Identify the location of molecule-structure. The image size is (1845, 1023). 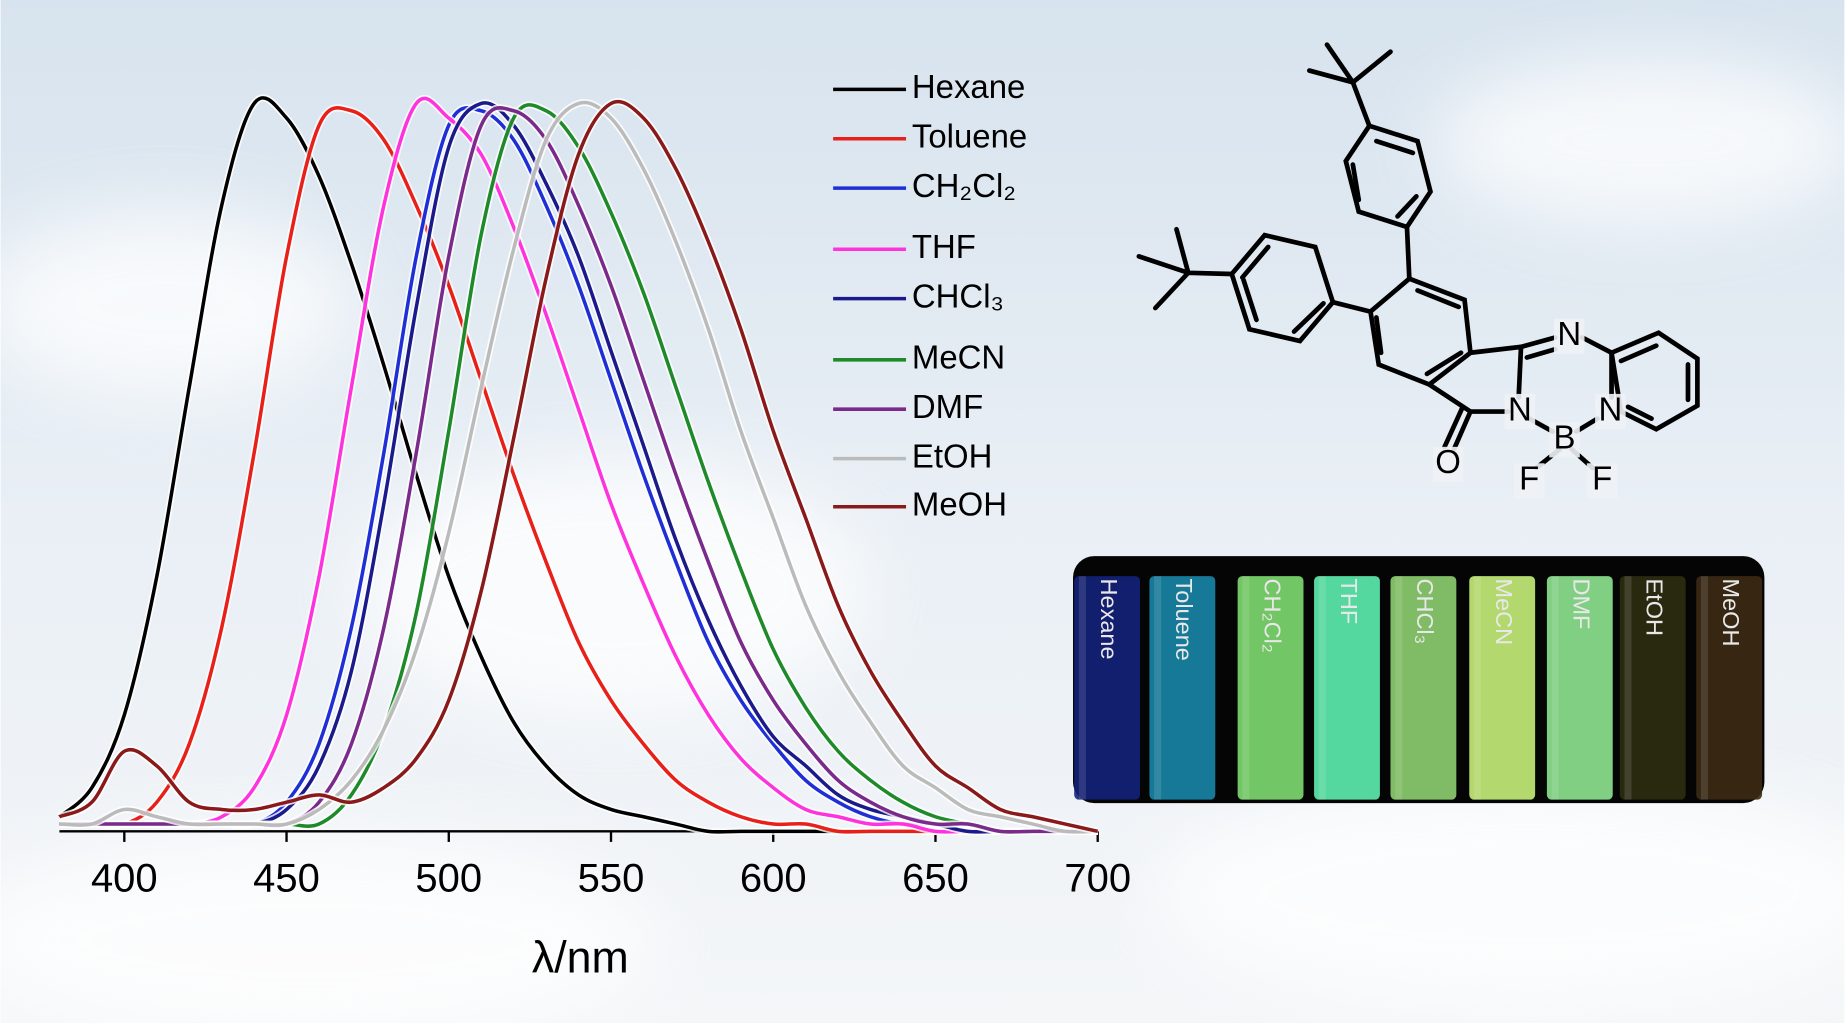
(1418, 256).